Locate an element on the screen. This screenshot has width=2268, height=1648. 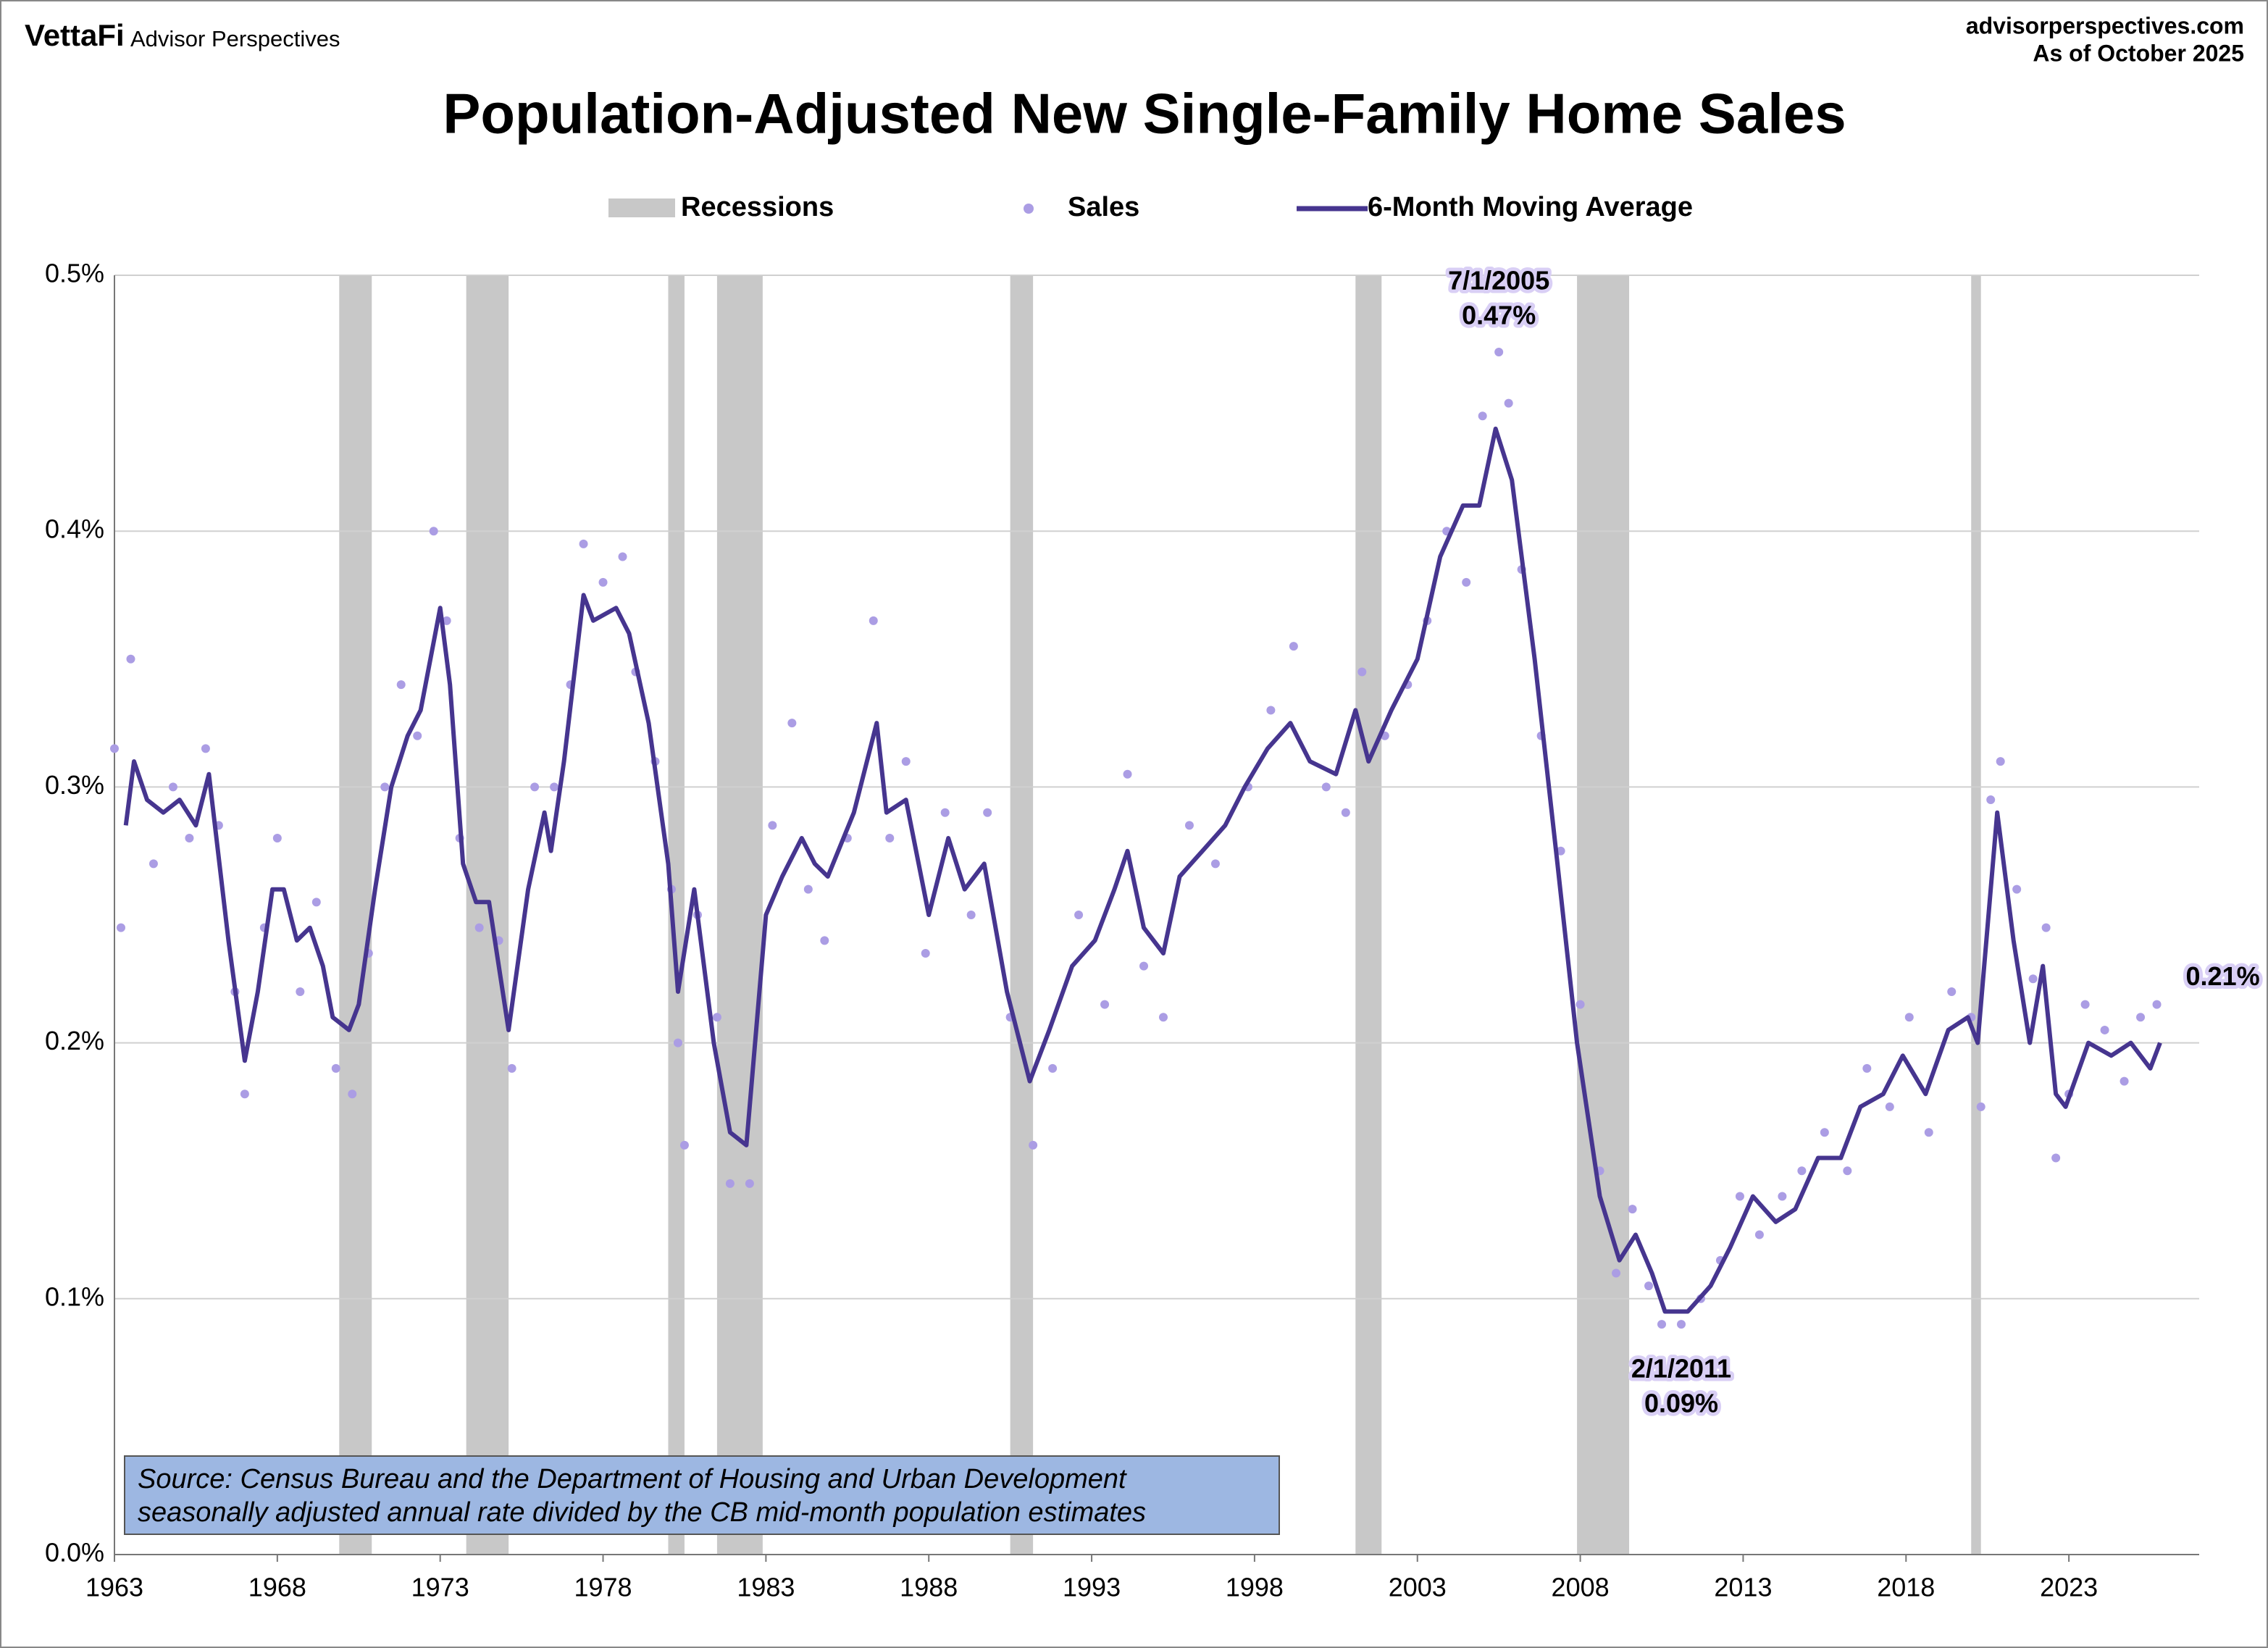
annotation-value: 0.47% is located at coordinates (1499, 315).